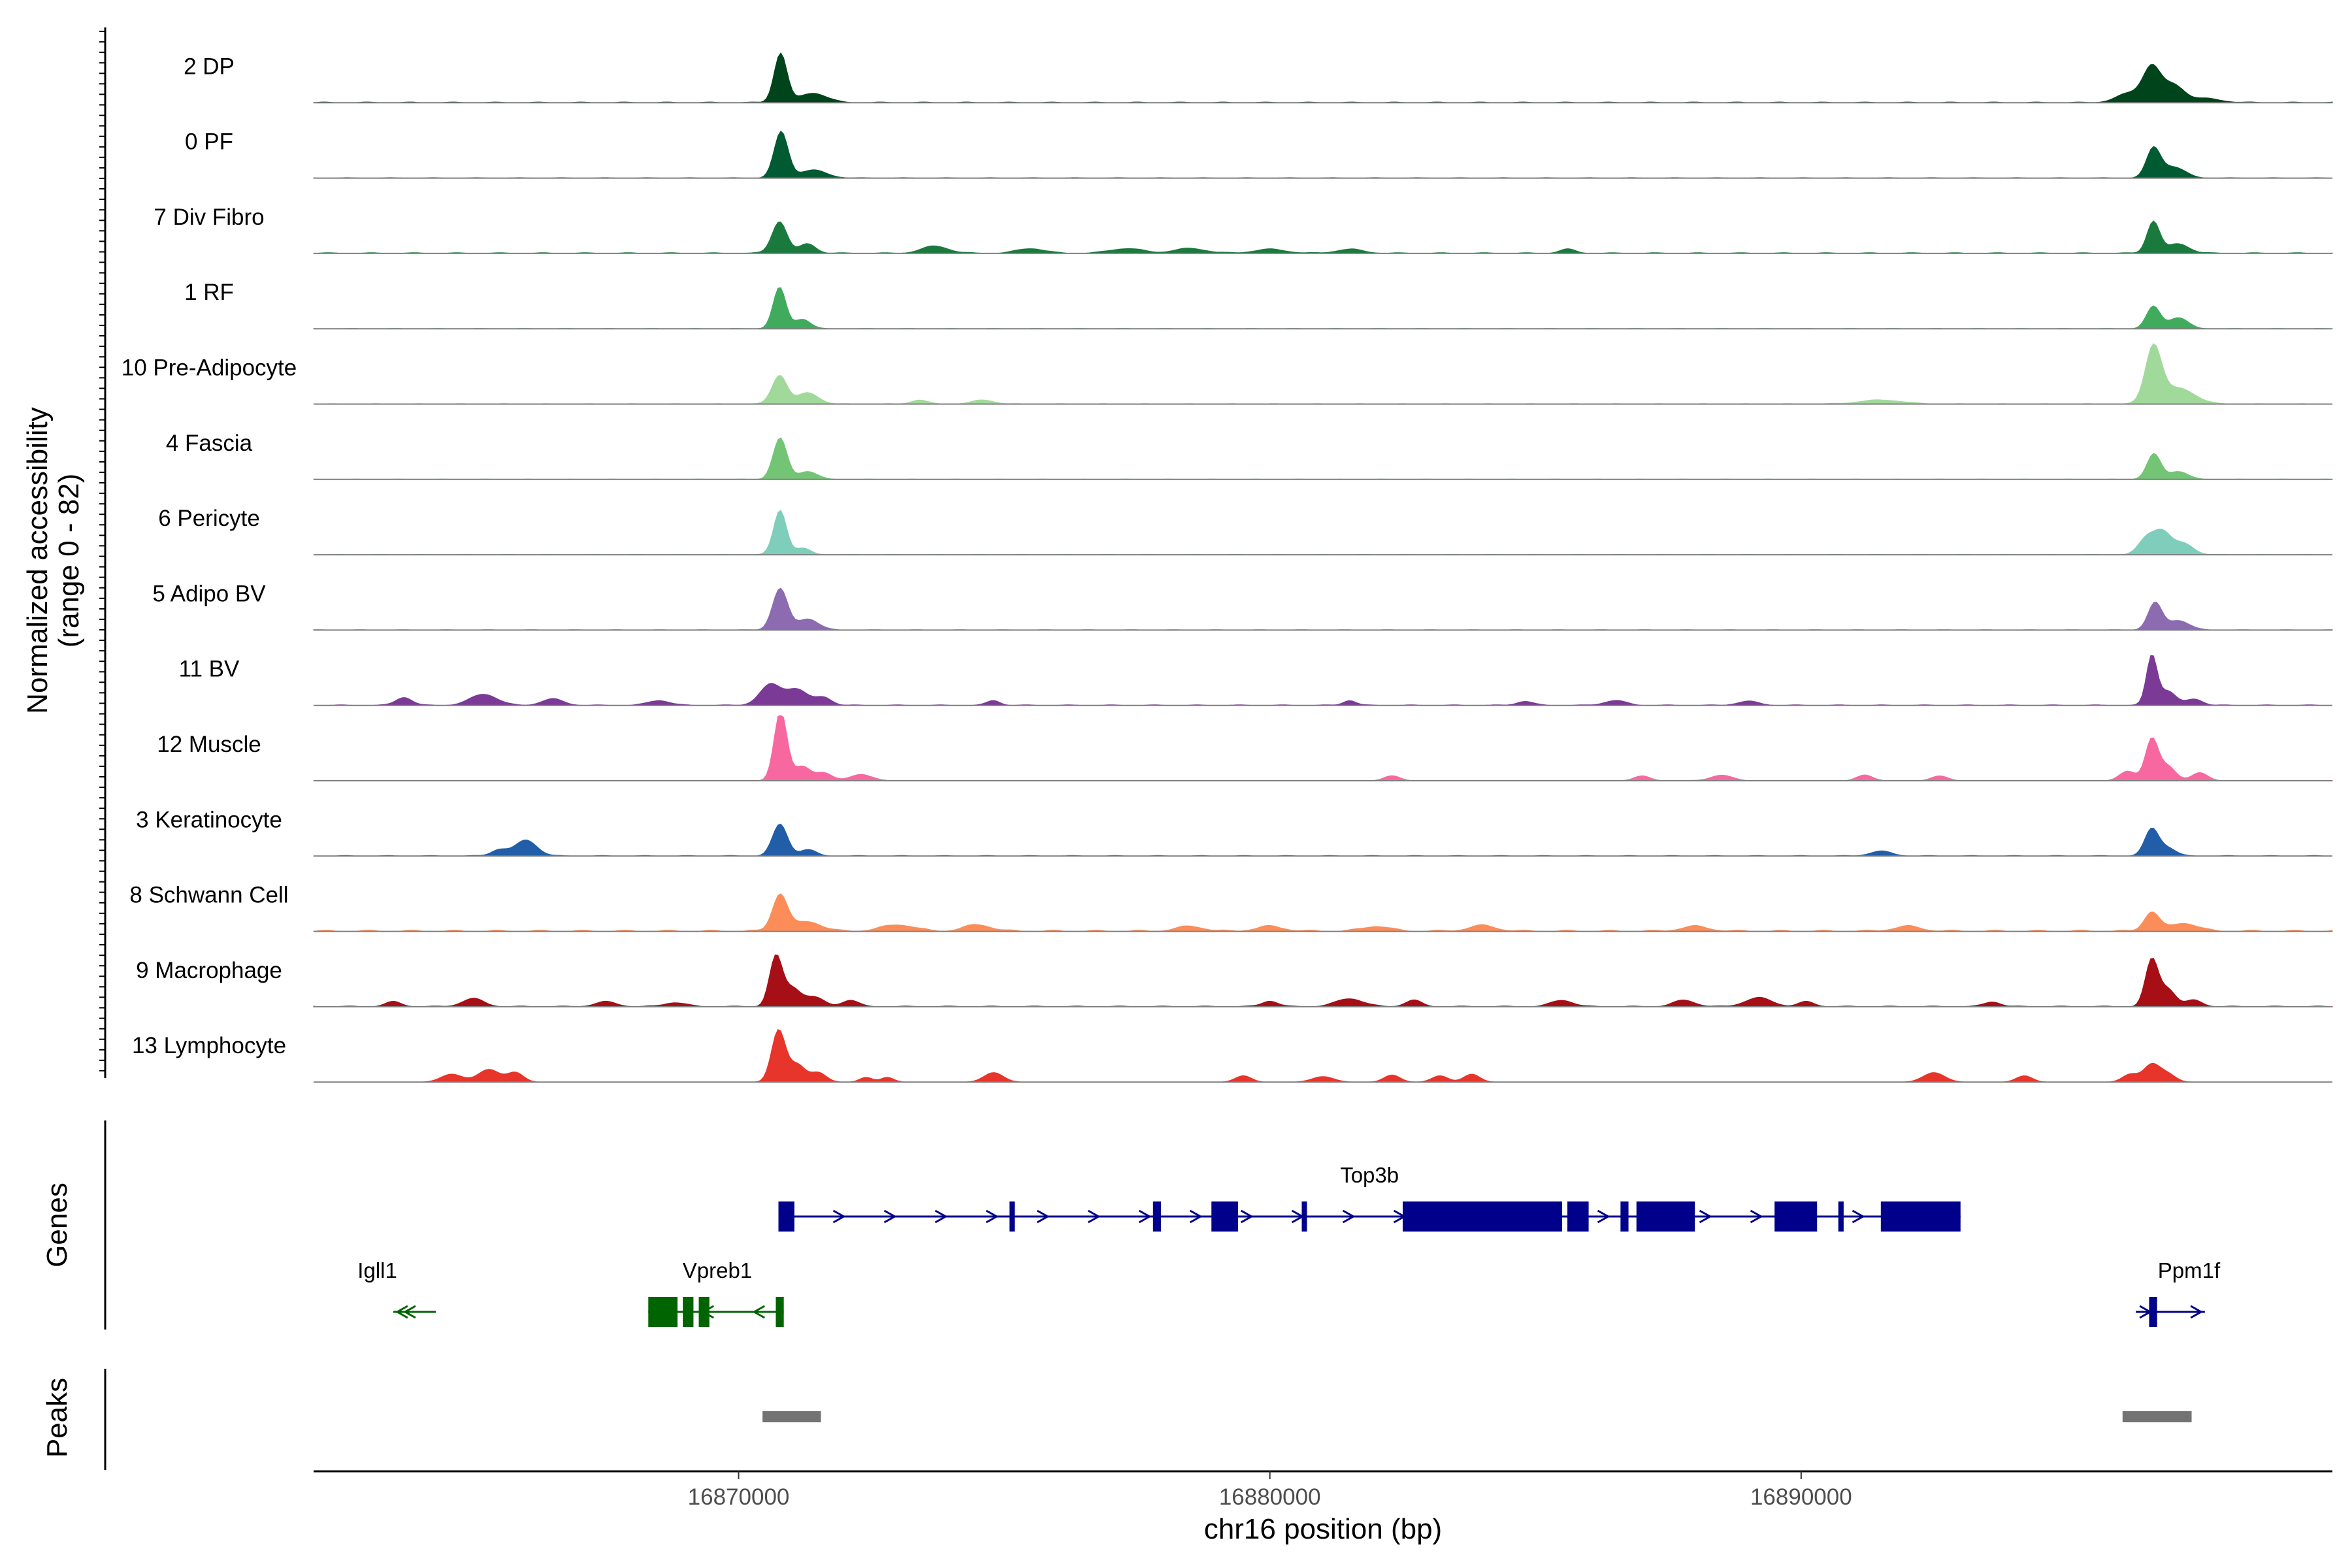  I want to click on coverage-area-1-rf, so click(1323, 308).